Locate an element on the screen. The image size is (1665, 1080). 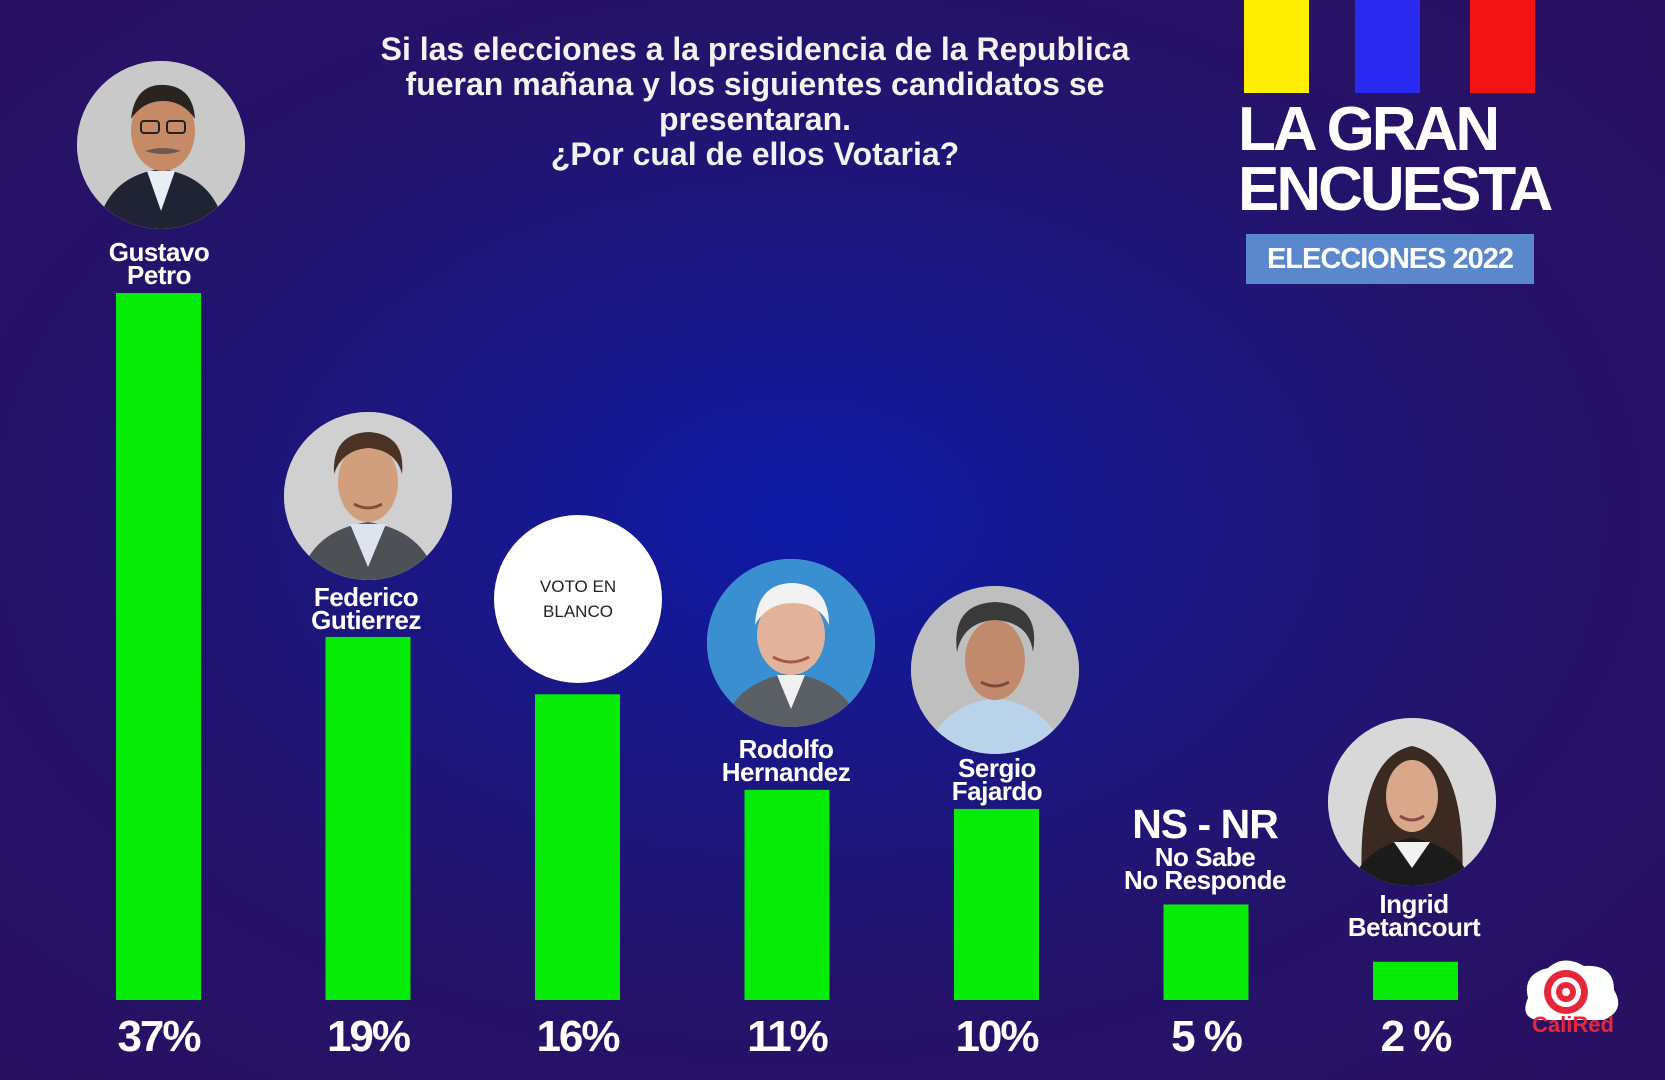
flag-bar-red is located at coordinates (1502, 46).